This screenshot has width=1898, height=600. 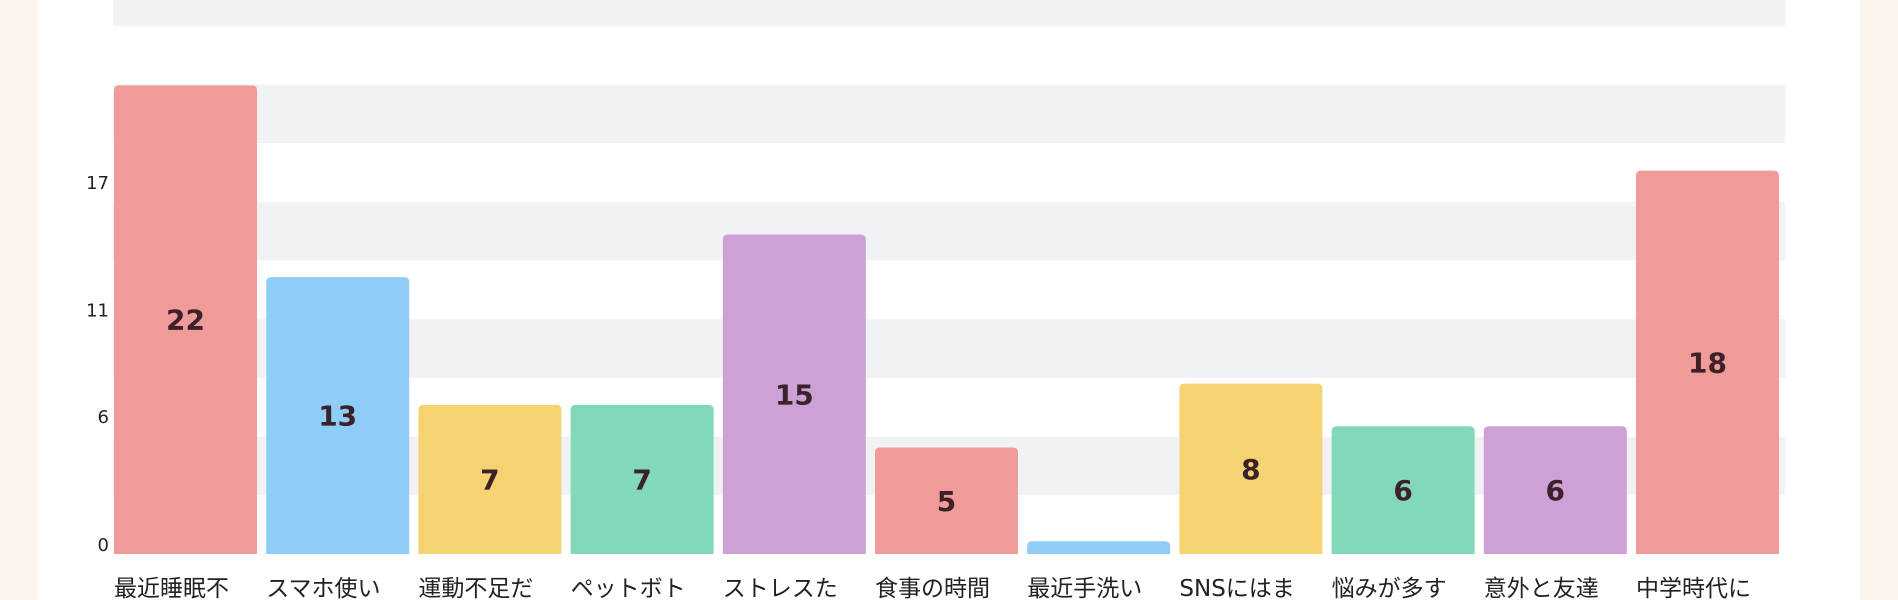 I want to click on x-tick-label: 運動不足だ, so click(x=475, y=588).